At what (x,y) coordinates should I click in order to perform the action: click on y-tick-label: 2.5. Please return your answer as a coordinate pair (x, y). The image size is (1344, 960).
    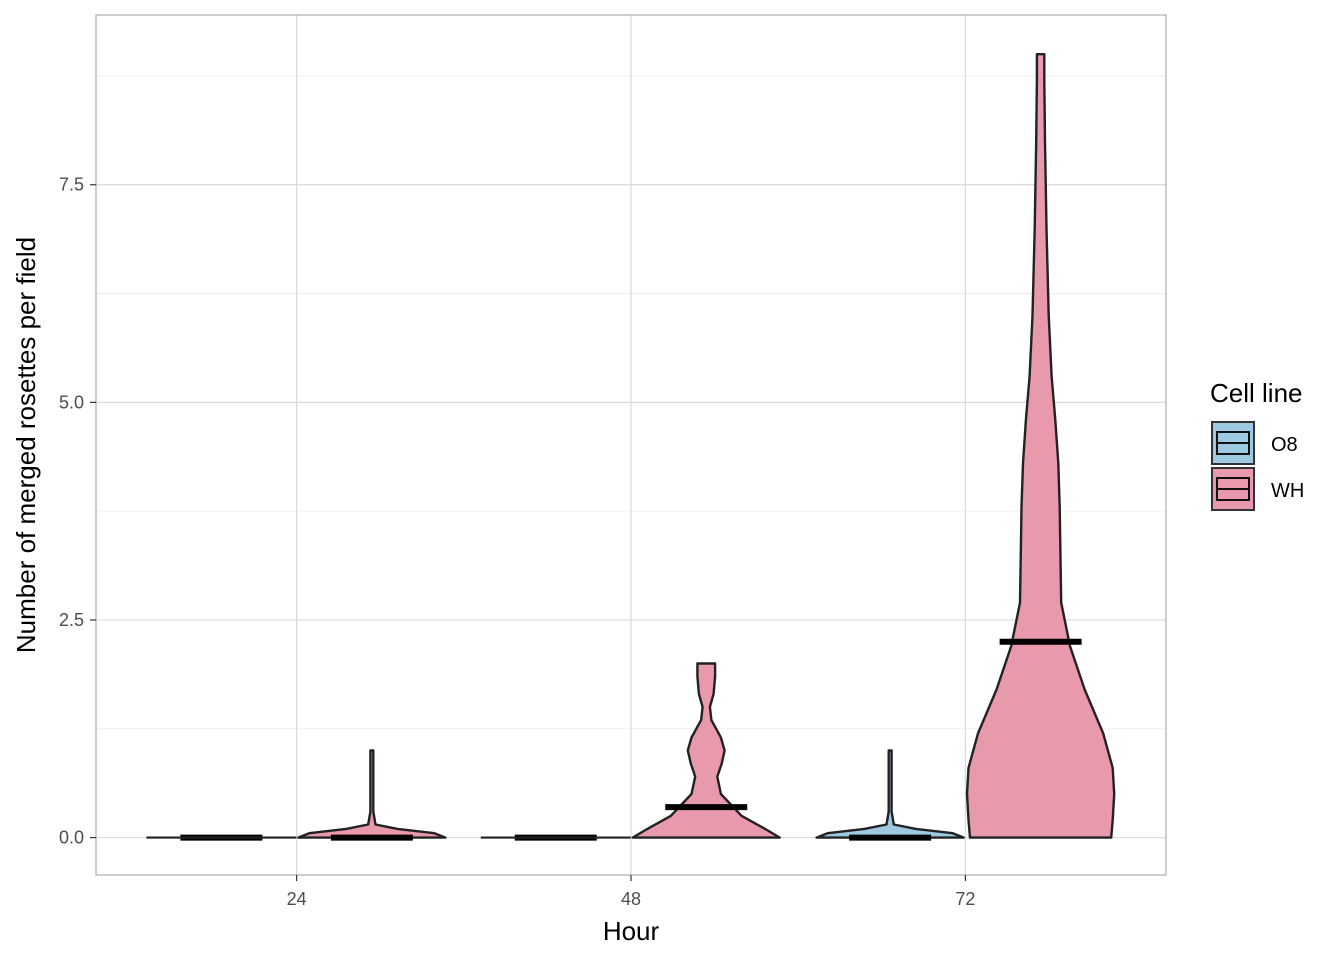
    Looking at the image, I should click on (71, 620).